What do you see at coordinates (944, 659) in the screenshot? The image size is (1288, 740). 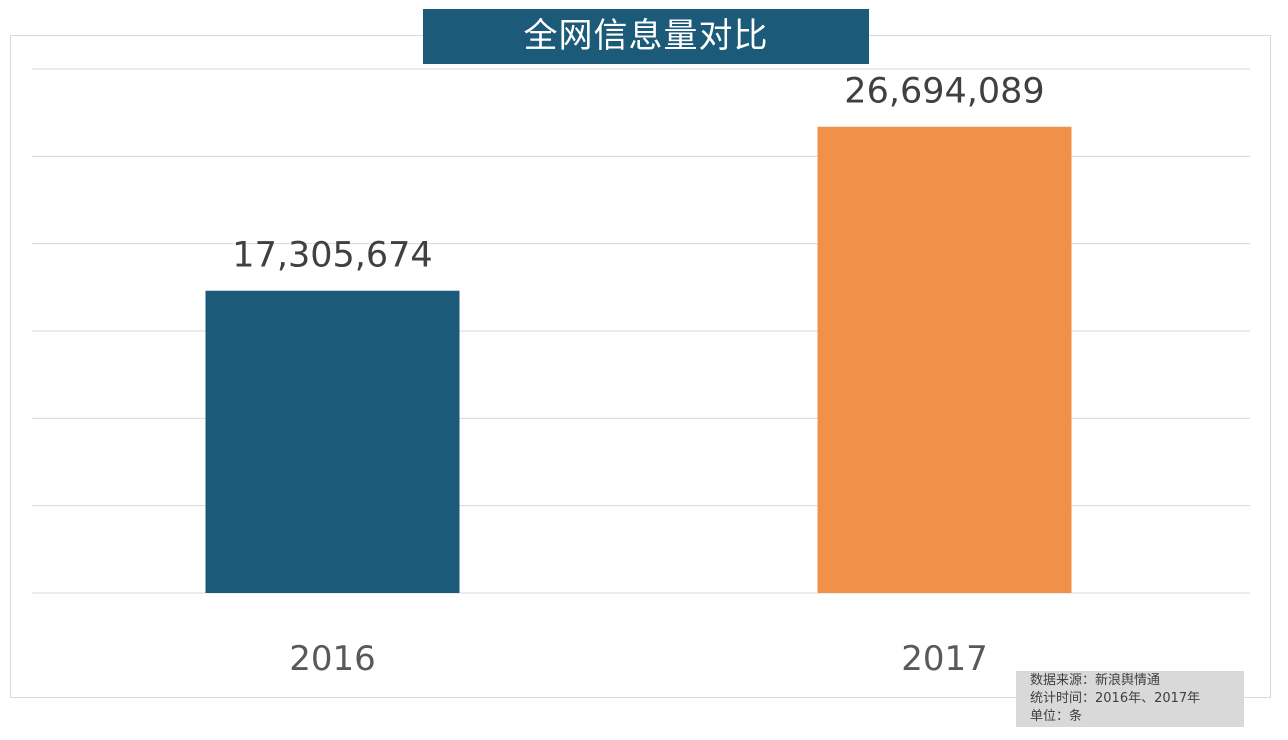 I see `category-label: 2017` at bounding box center [944, 659].